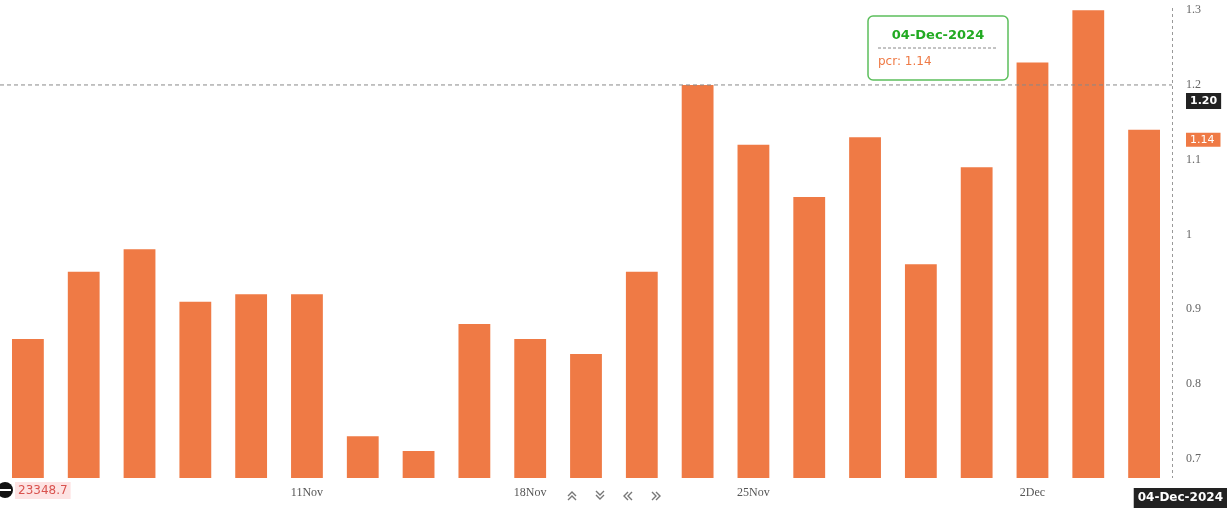 Image resolution: width=1229 pixels, height=509 pixels. What do you see at coordinates (1189, 233) in the screenshot?
I see `y-tick-label: 1` at bounding box center [1189, 233].